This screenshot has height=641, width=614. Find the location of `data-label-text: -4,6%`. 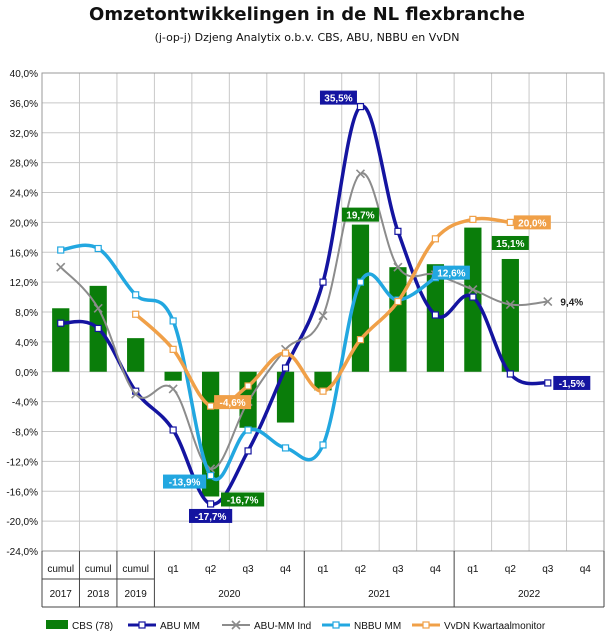

data-label-text: -4,6% is located at coordinates (233, 403).